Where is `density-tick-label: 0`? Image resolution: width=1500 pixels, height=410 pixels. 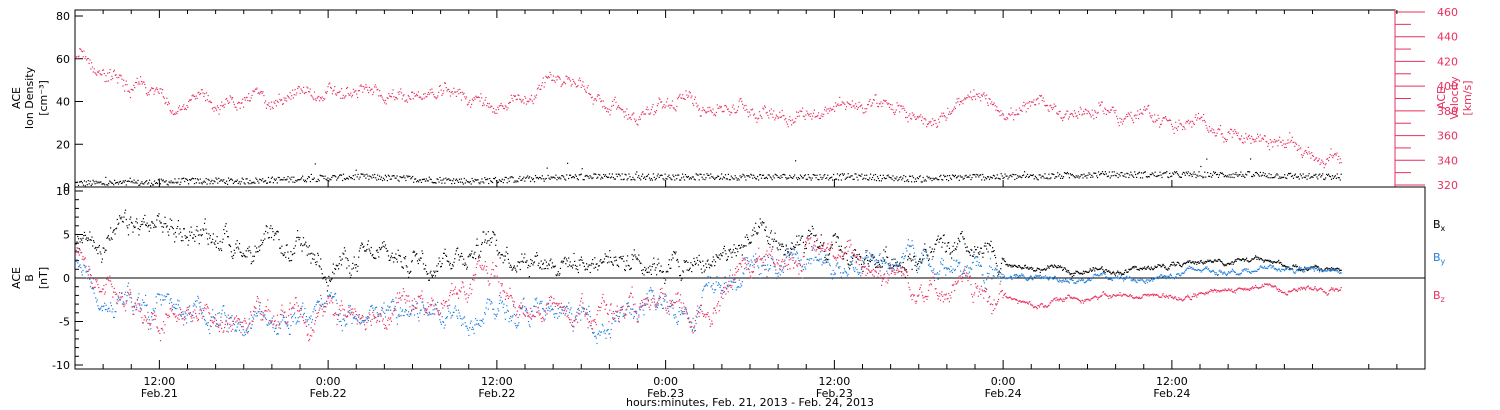 density-tick-label: 0 is located at coordinates (66, 187).